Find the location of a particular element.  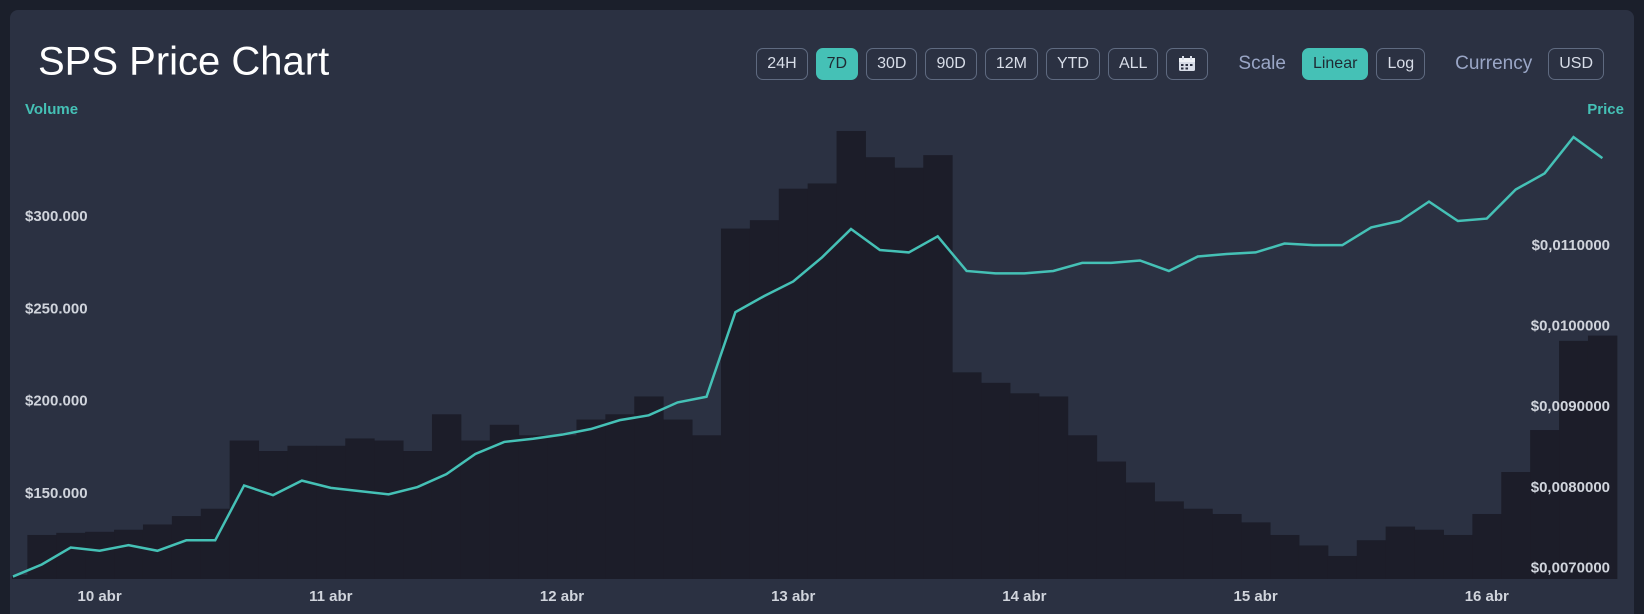

scale-button: Linear is located at coordinates (1335, 64).